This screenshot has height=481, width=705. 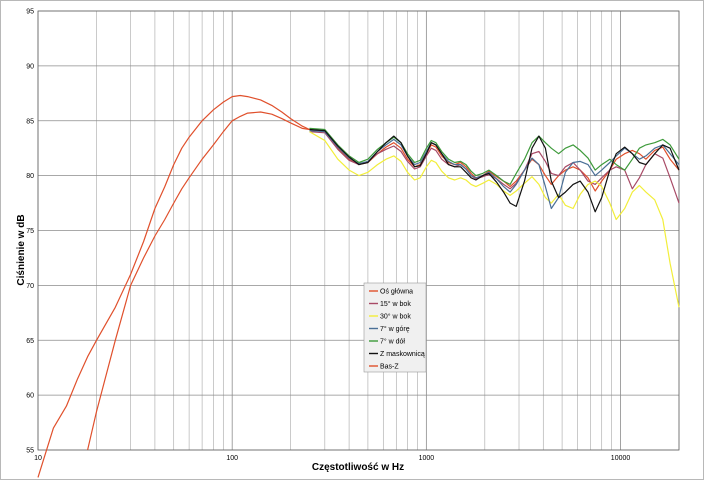 What do you see at coordinates (396, 292) in the screenshot?
I see `legend-entry: Oś główna` at bounding box center [396, 292].